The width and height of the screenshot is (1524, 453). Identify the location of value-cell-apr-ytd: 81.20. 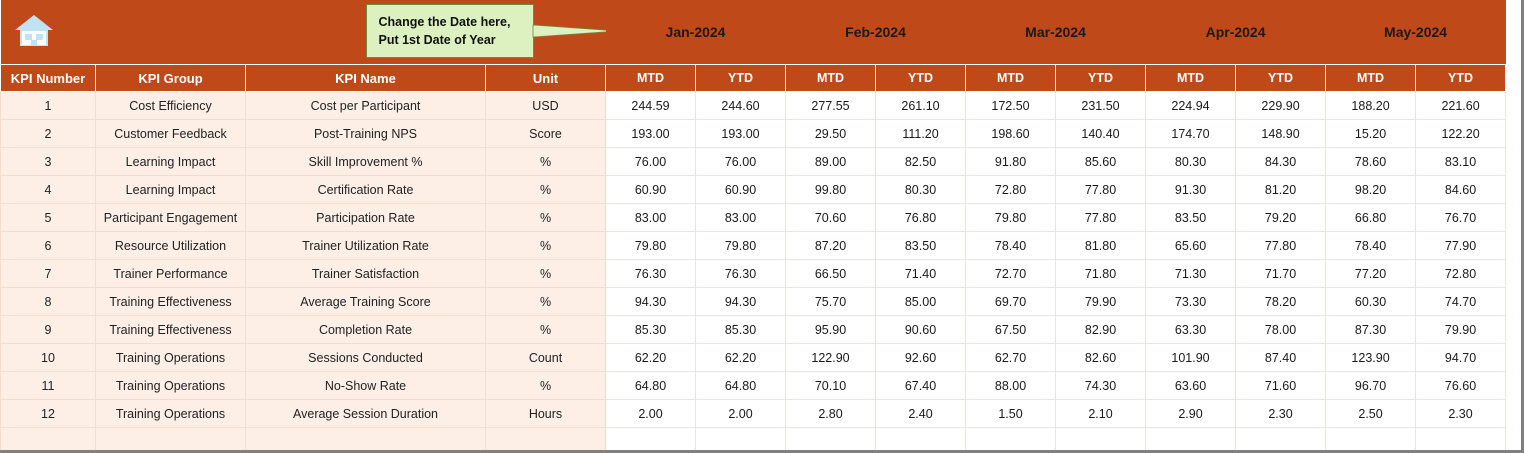
(1281, 189).